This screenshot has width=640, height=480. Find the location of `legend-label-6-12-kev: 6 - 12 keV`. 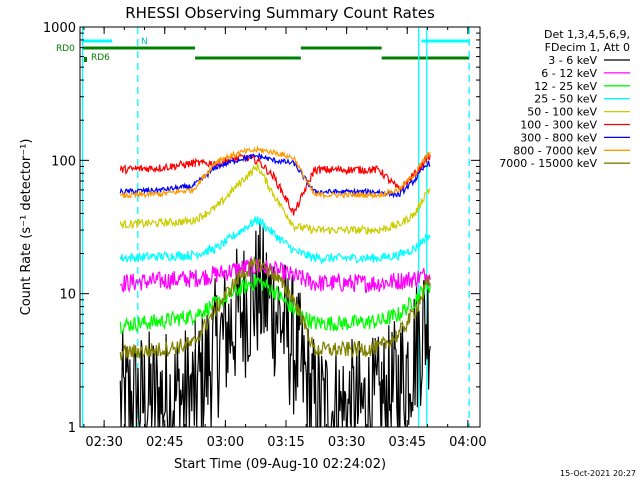

legend-label-6-12-kev: 6 - 12 keV is located at coordinates (569, 73).